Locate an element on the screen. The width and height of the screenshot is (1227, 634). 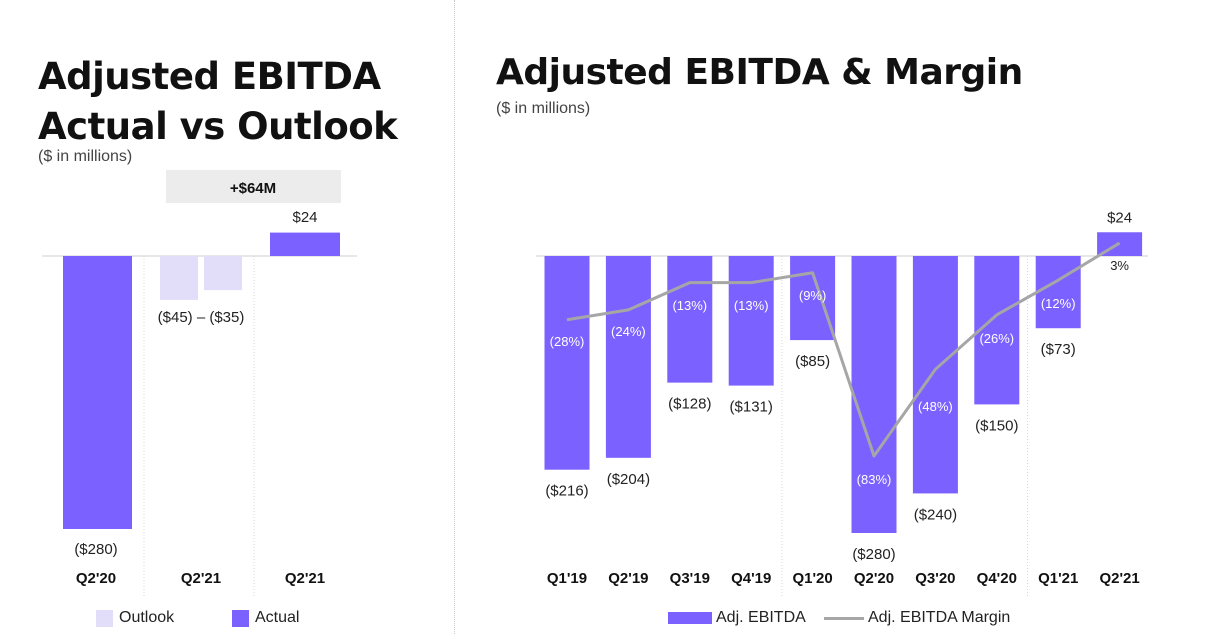
legend-adj-ebitda: Adj. EBITDA is located at coordinates (737, 618).